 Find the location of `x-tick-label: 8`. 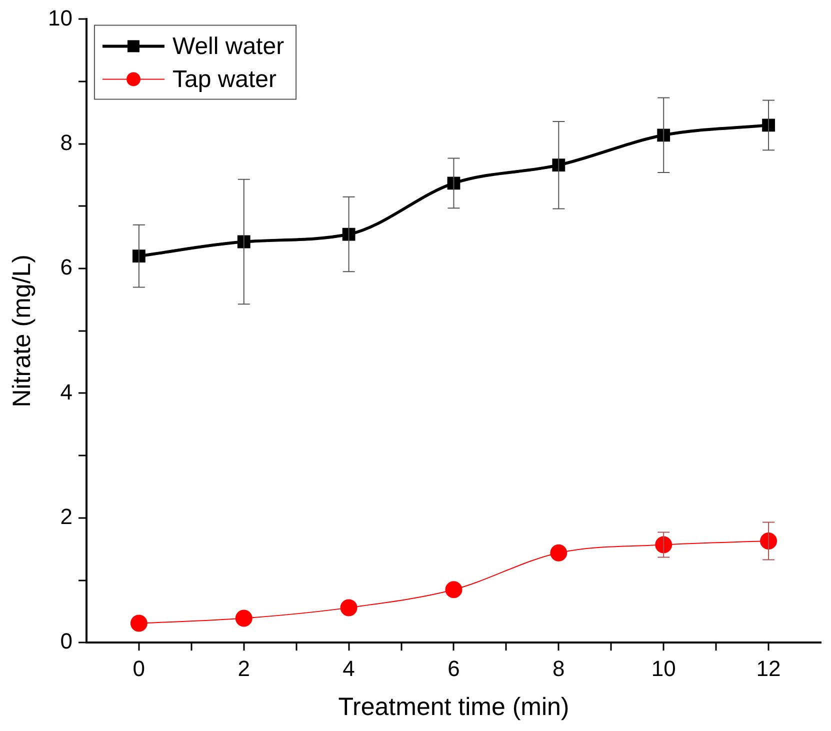

x-tick-label: 8 is located at coordinates (558, 668).